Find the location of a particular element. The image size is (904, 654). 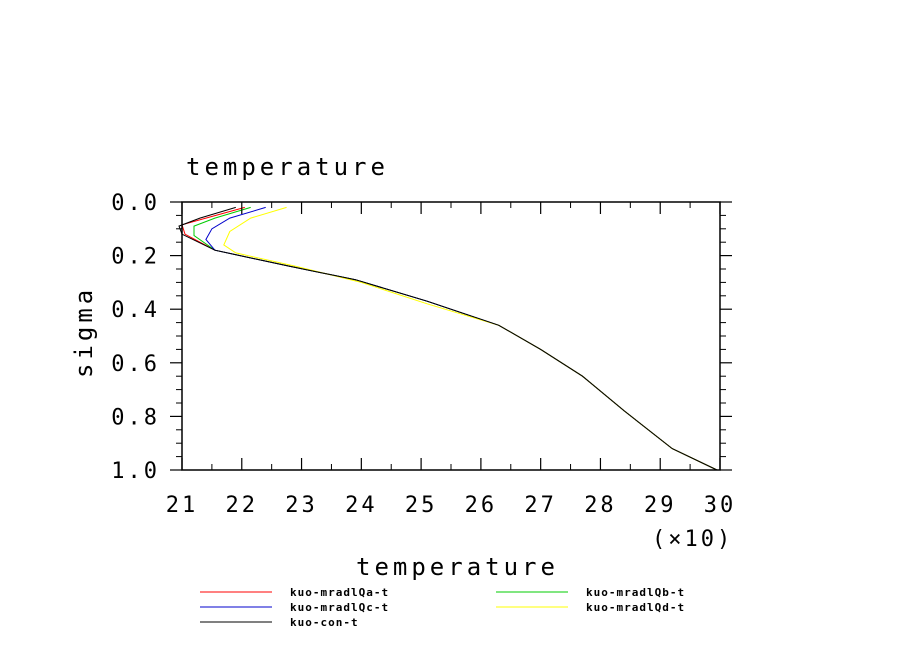

legend-label: kuo-mradlQd-t is located at coordinates (635, 607).